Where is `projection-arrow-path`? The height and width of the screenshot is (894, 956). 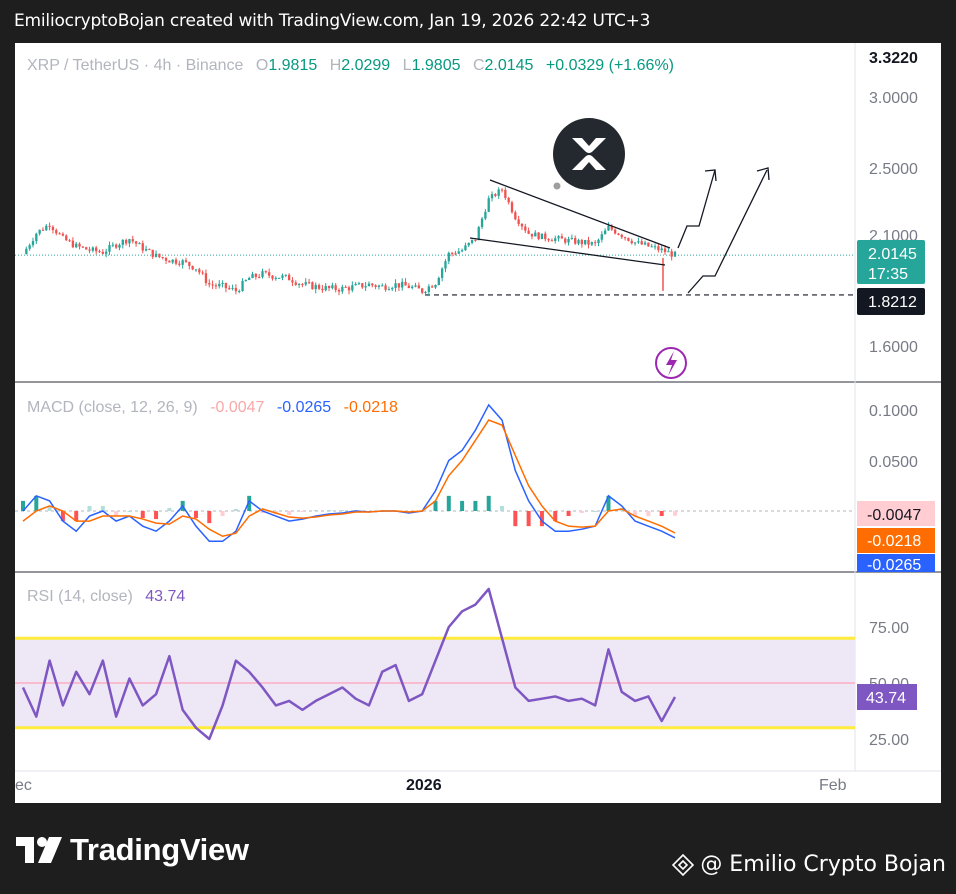
projection-arrow-path is located at coordinates (696, 209).